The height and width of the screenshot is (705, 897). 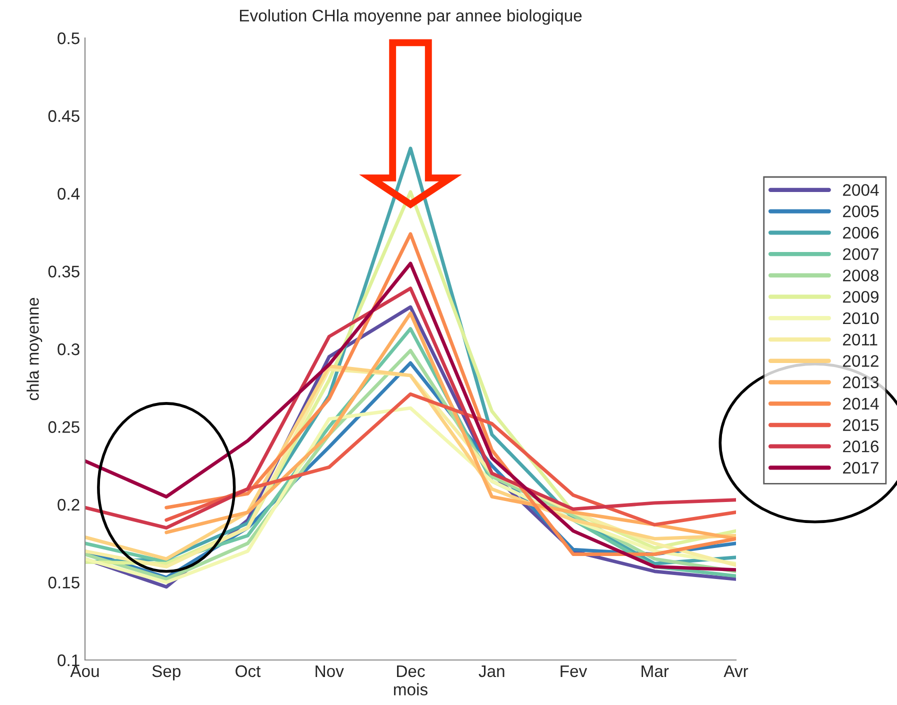 What do you see at coordinates (861, 446) in the screenshot?
I see `legend-label: 2016` at bounding box center [861, 446].